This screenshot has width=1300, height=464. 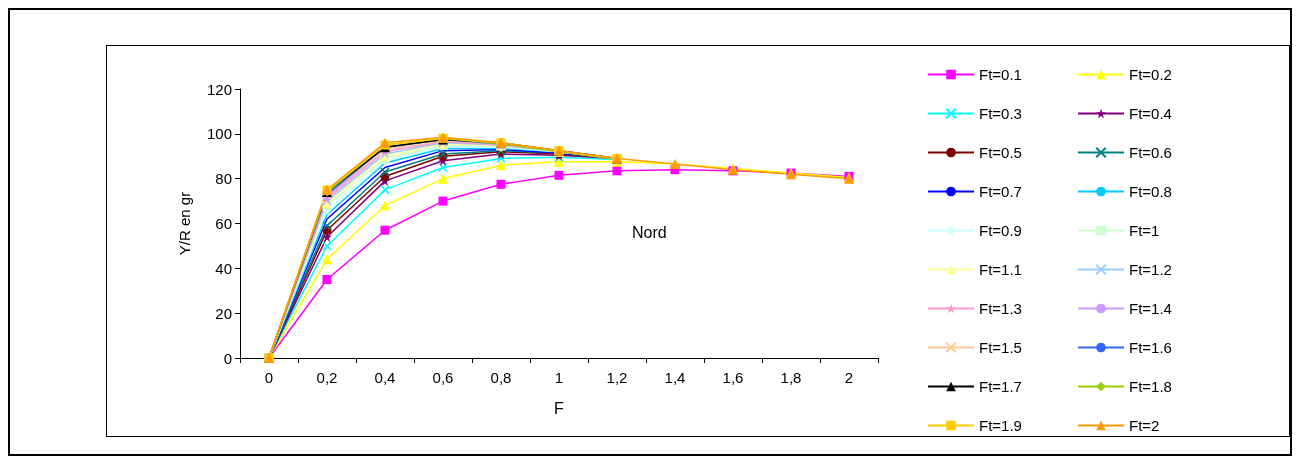 I want to click on y-tick-label: 20, so click(x=223, y=313).